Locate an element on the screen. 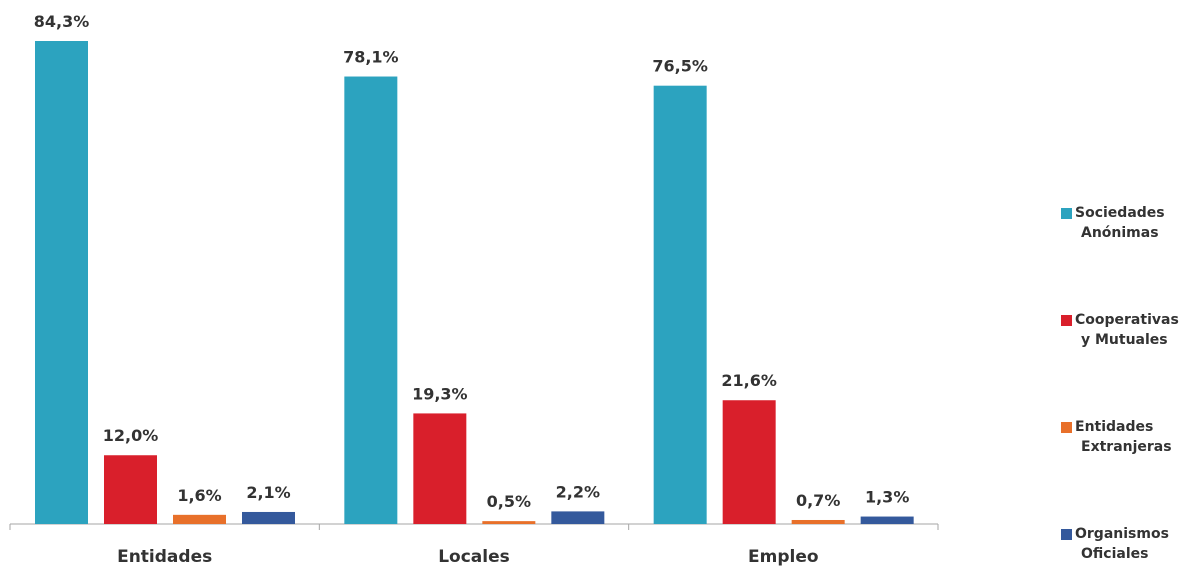 The height and width of the screenshot is (568, 1187). legend-swatch-sociedades-anonimas is located at coordinates (1066, 213).